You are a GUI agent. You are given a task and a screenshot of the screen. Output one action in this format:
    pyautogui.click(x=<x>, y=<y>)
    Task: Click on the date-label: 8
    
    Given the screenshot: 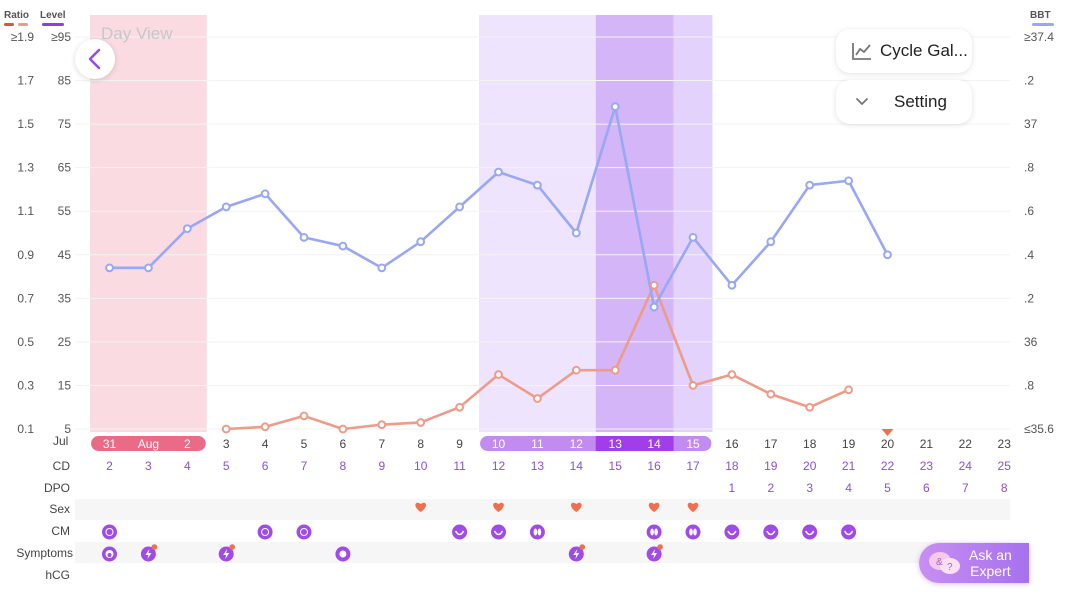 What is the action you would take?
    pyautogui.click(x=420, y=444)
    